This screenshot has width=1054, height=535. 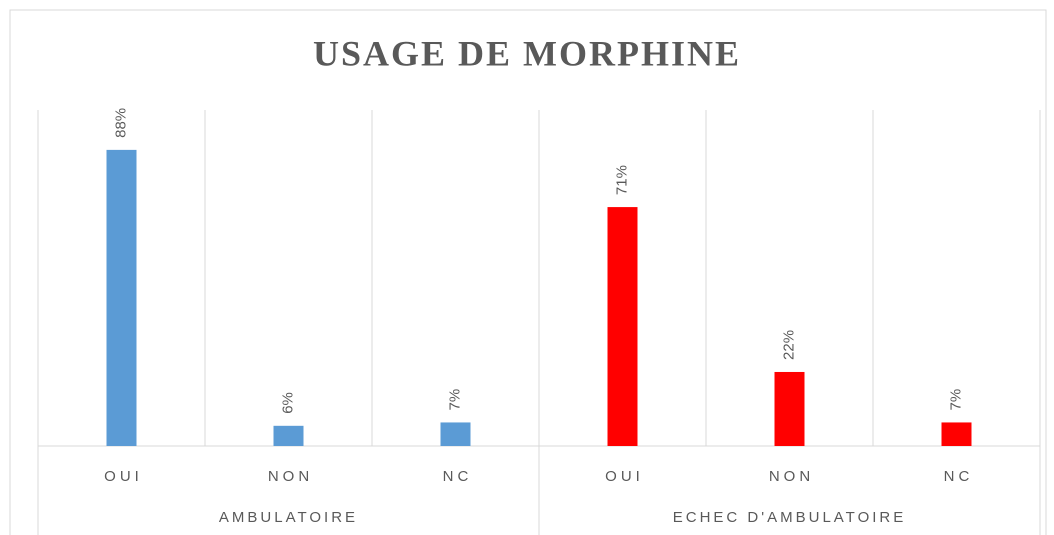 What do you see at coordinates (790, 517) in the screenshot?
I see `group-label: ECHEC D'AMBULATOIRE` at bounding box center [790, 517].